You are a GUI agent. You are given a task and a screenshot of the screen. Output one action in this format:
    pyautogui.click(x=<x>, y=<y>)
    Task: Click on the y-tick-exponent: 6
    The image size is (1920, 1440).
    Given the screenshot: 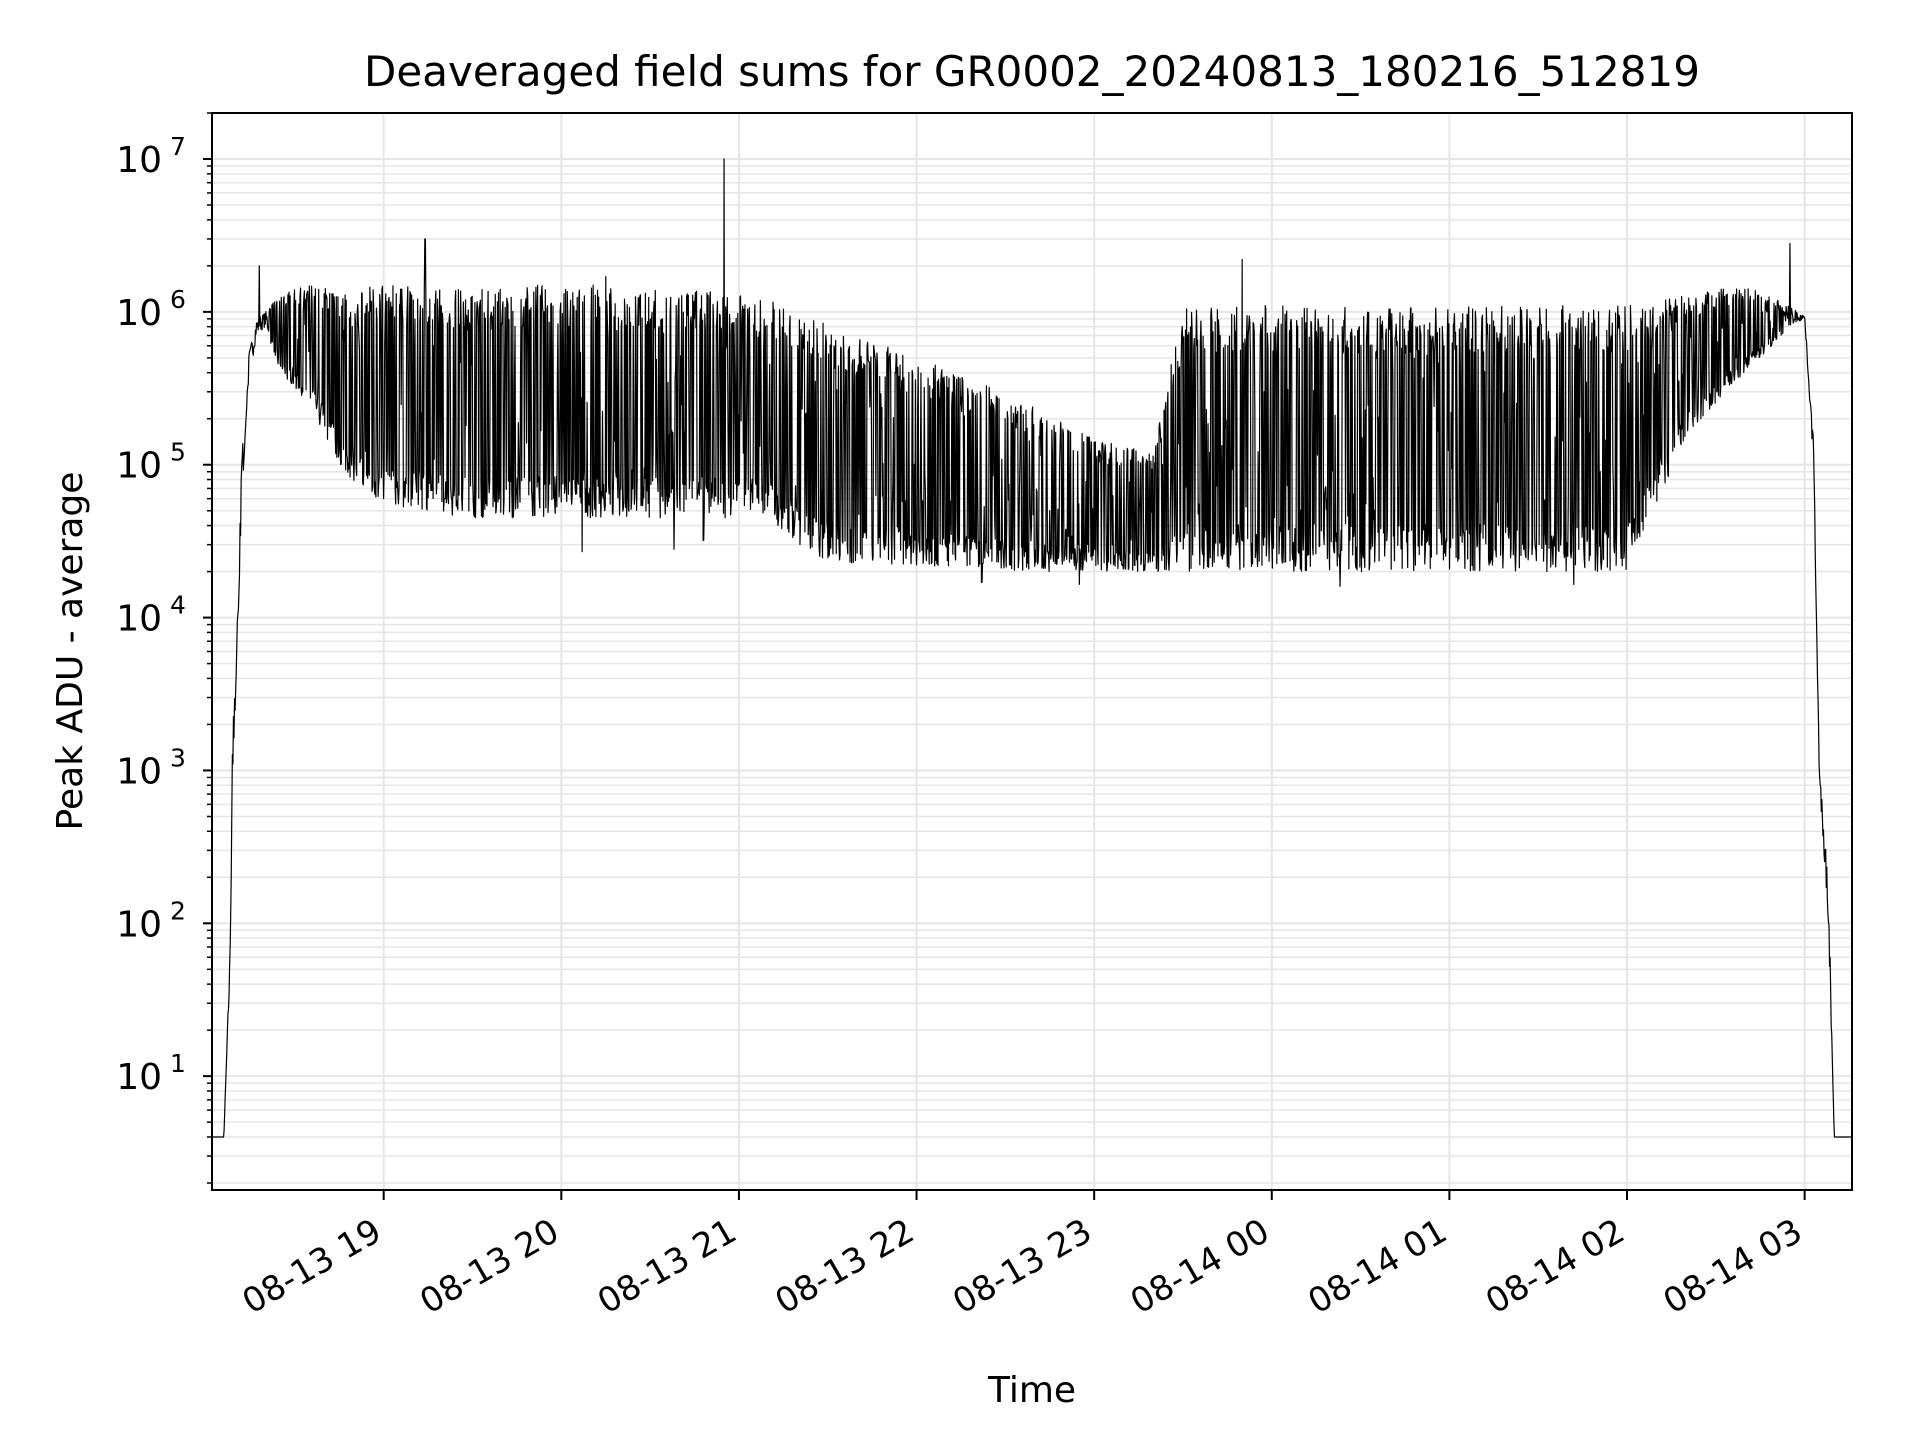 What is the action you would take?
    pyautogui.click(x=178, y=299)
    